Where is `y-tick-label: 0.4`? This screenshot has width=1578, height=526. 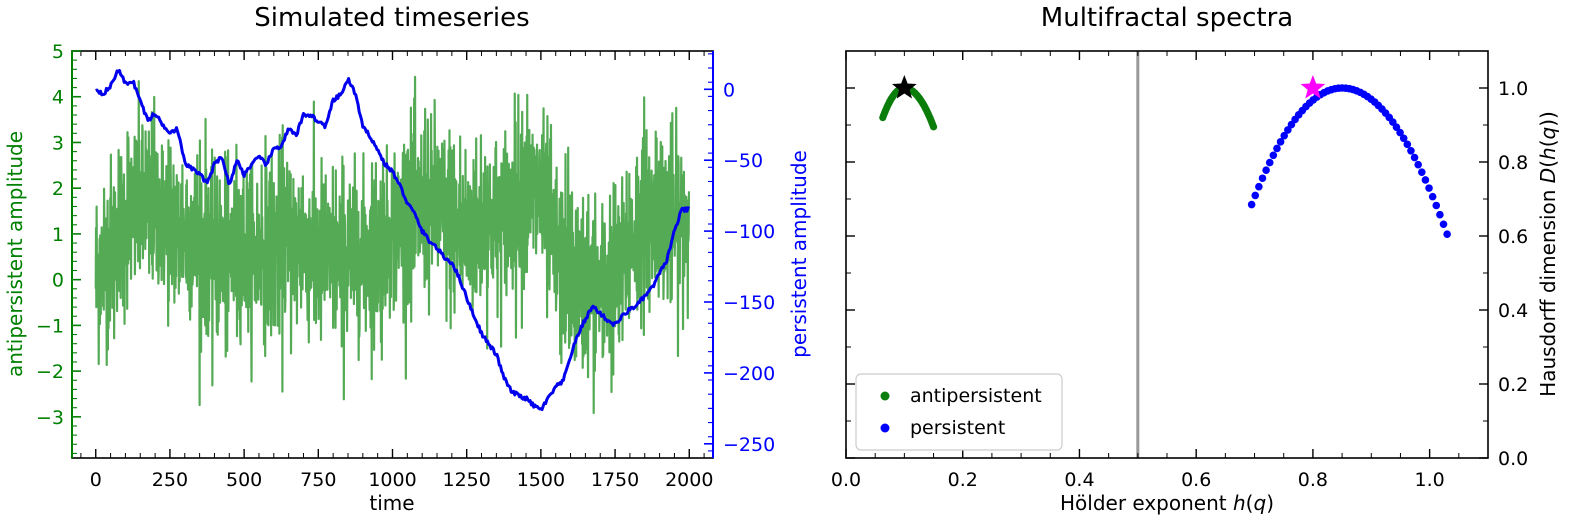 y-tick-label: 0.4 is located at coordinates (1513, 311).